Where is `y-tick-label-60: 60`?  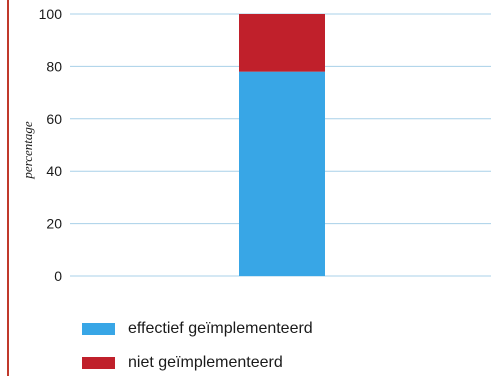
y-tick-label-60: 60 is located at coordinates (54, 119).